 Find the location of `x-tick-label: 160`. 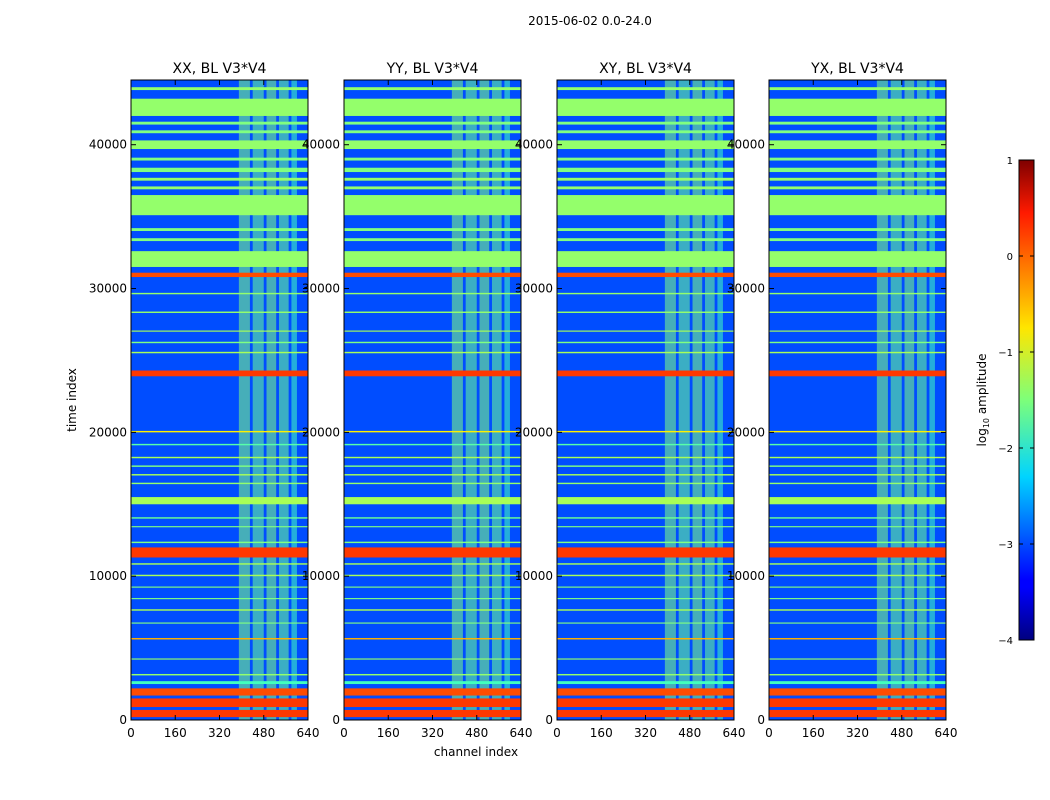

x-tick-label: 160 is located at coordinates (175, 733).